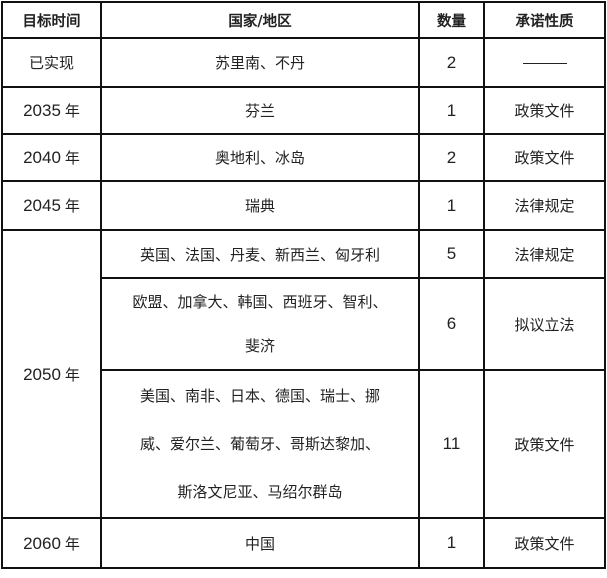 The image size is (607, 578). Describe the element at coordinates (451, 444) in the screenshot. I see `count-cell: 11` at that location.